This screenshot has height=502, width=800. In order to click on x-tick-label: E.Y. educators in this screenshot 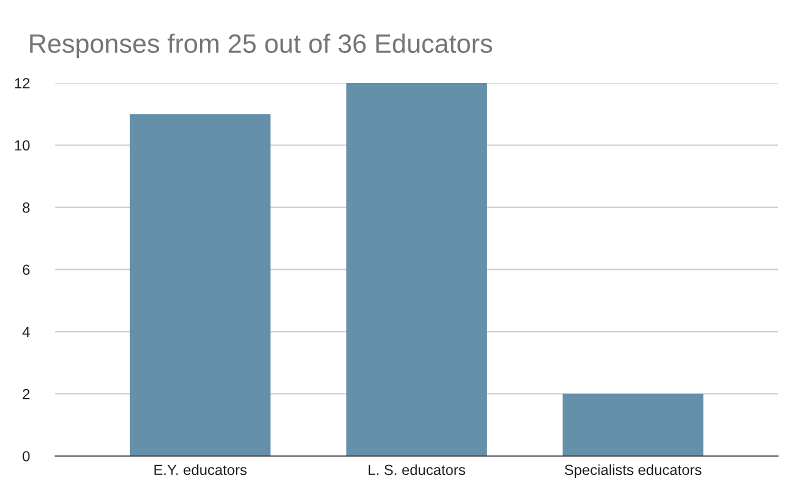, I will do `click(200, 470)`.